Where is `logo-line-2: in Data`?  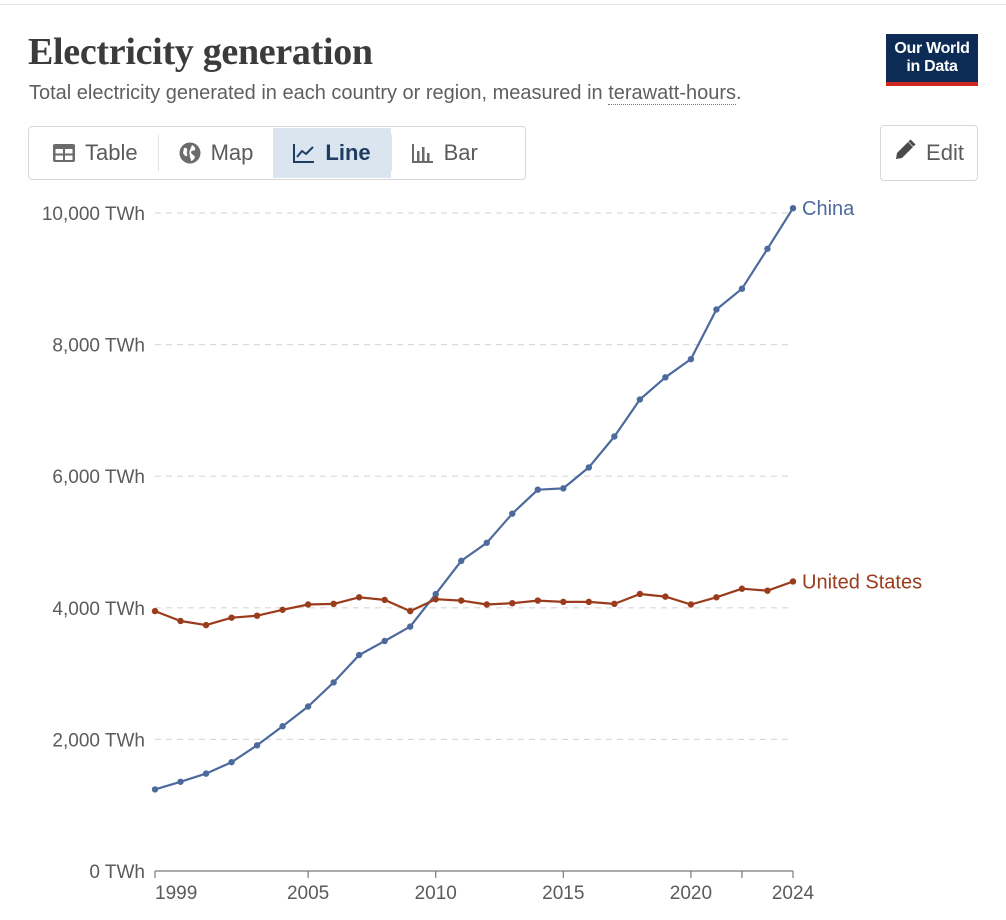
logo-line-2: in Data is located at coordinates (932, 66).